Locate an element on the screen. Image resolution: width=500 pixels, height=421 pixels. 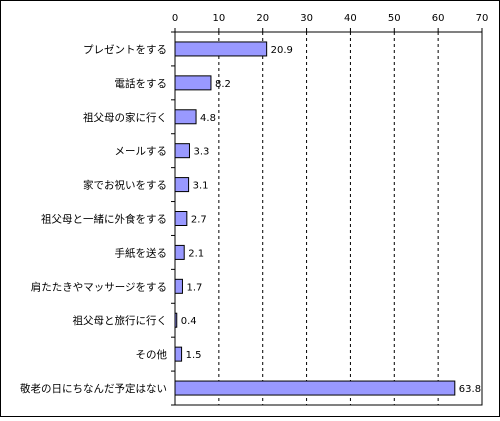
category-label-0: プレゼントをする is located at coordinates (125, 50).